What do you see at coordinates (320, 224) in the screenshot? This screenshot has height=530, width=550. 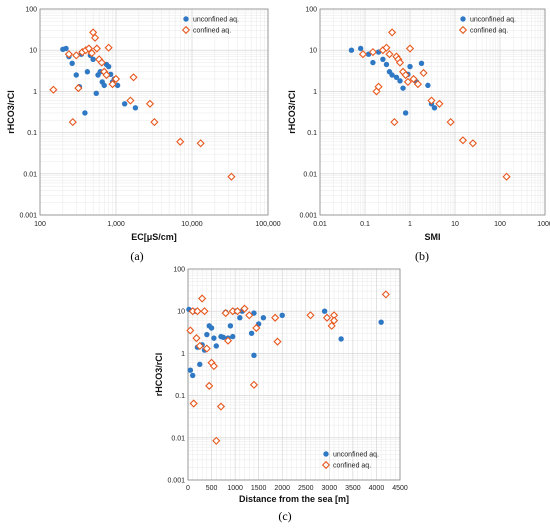 I see `x-tick-label: 0.01` at bounding box center [320, 224].